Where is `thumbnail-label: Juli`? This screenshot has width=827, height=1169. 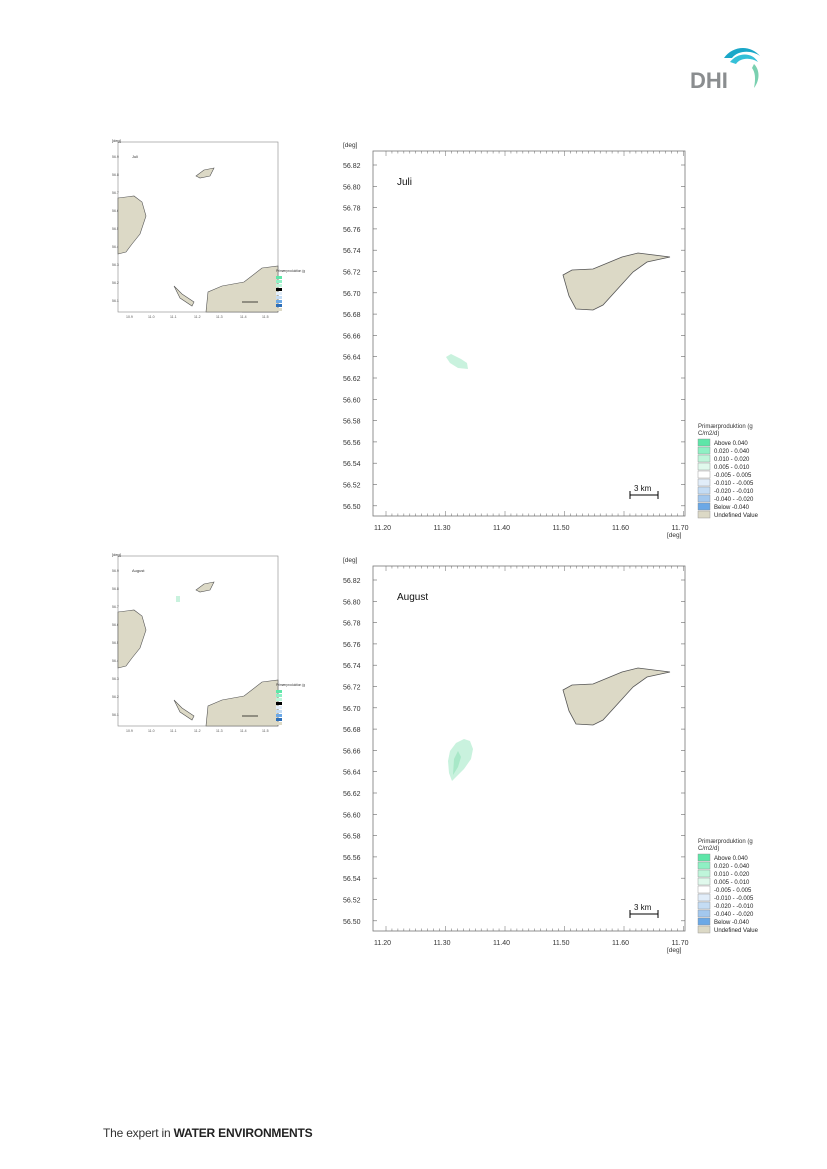
thumbnail-label: Juli is located at coordinates (135, 156).